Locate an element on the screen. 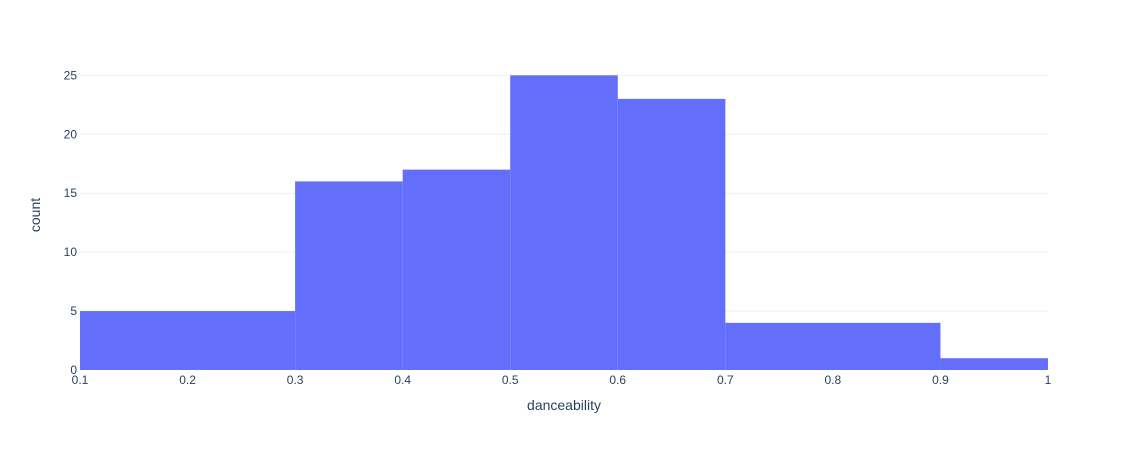 This screenshot has height=455, width=1128. y-tick-label: 0 is located at coordinates (73, 370).